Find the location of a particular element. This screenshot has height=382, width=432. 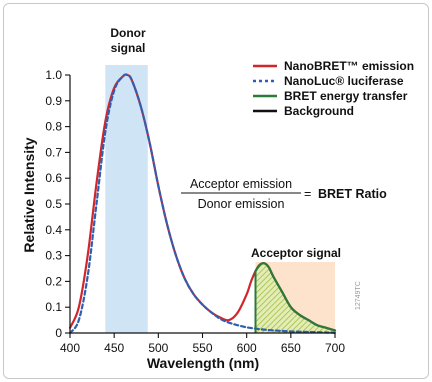

y-tick-label: 0.6 is located at coordinates (53, 178).